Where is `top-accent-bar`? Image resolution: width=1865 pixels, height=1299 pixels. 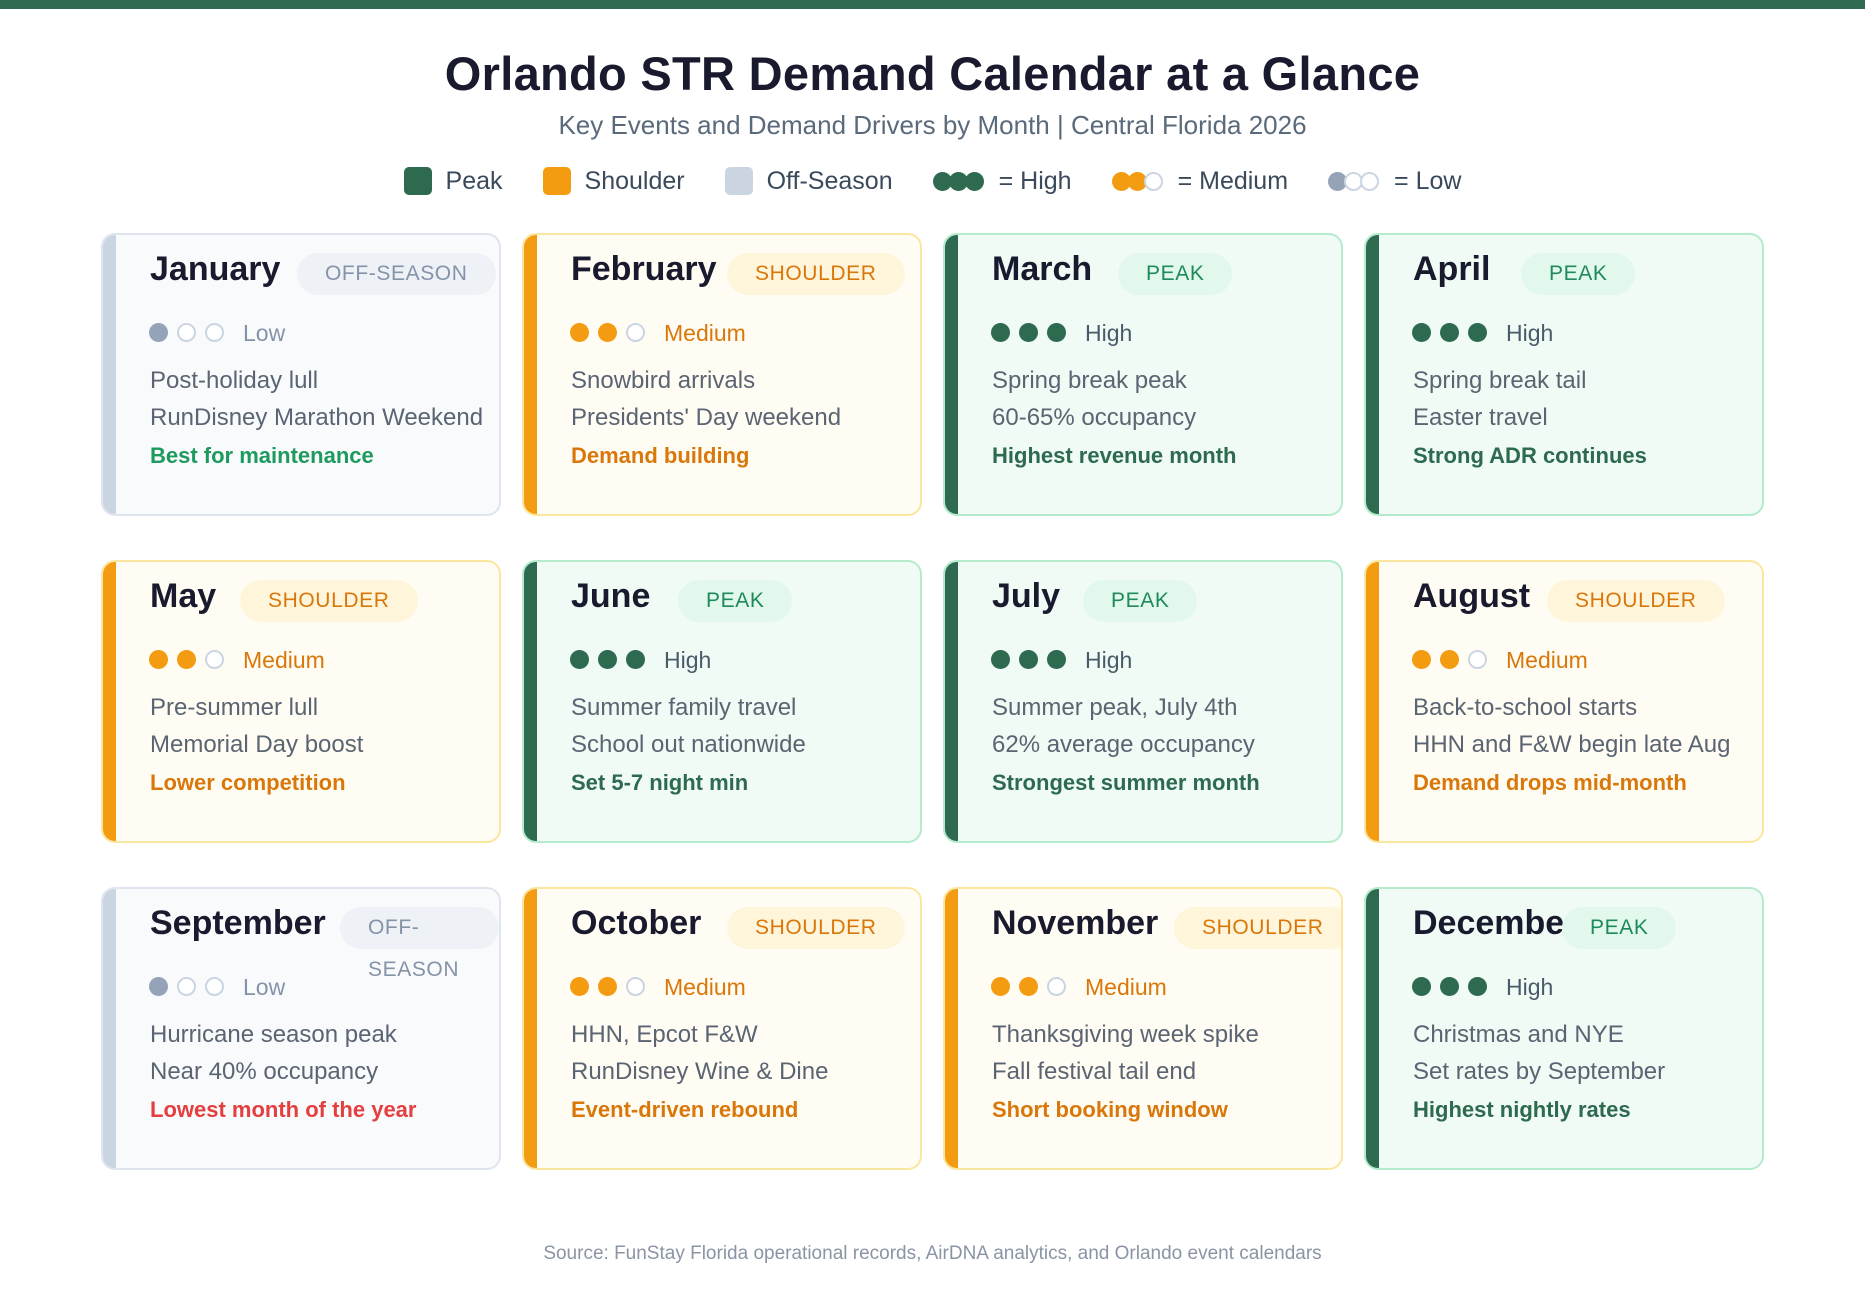 top-accent-bar is located at coordinates (932, 4).